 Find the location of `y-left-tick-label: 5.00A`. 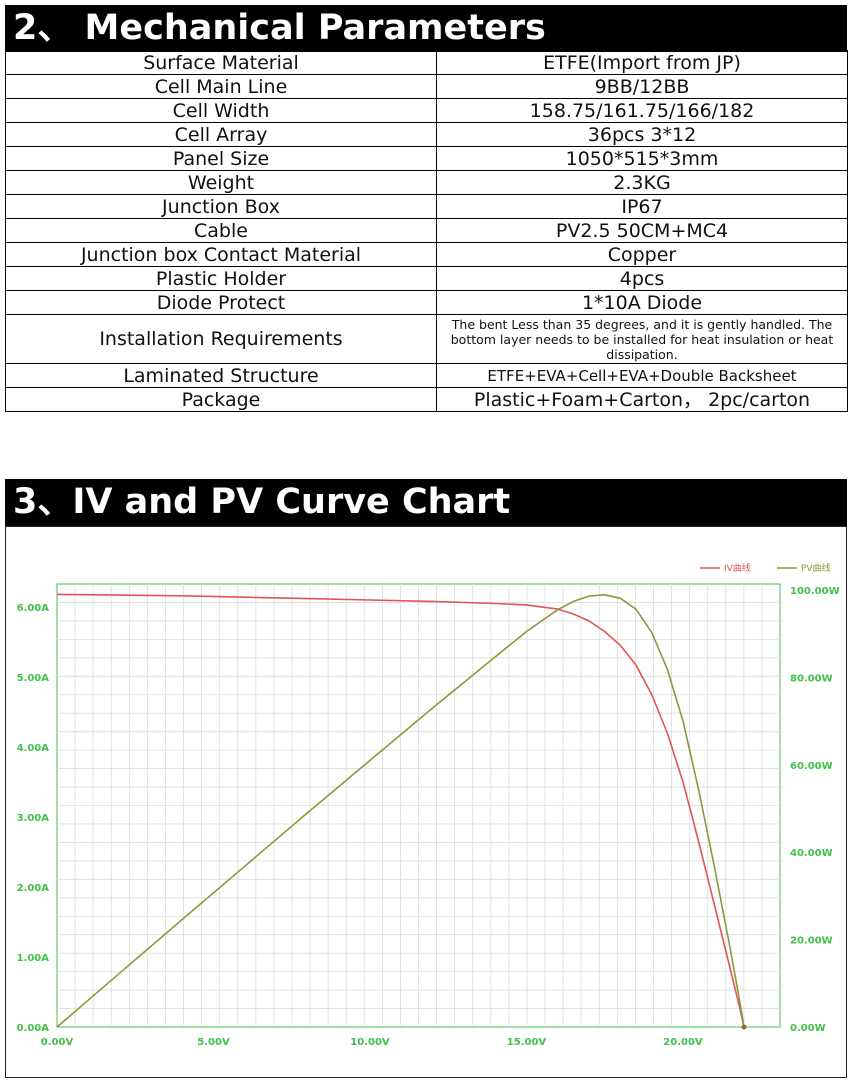

y-left-tick-label: 5.00A is located at coordinates (33, 678).